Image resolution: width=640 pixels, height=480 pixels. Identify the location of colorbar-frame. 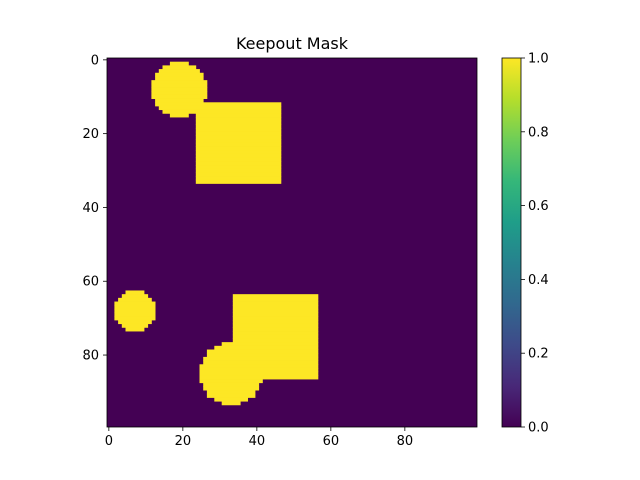
(511, 242).